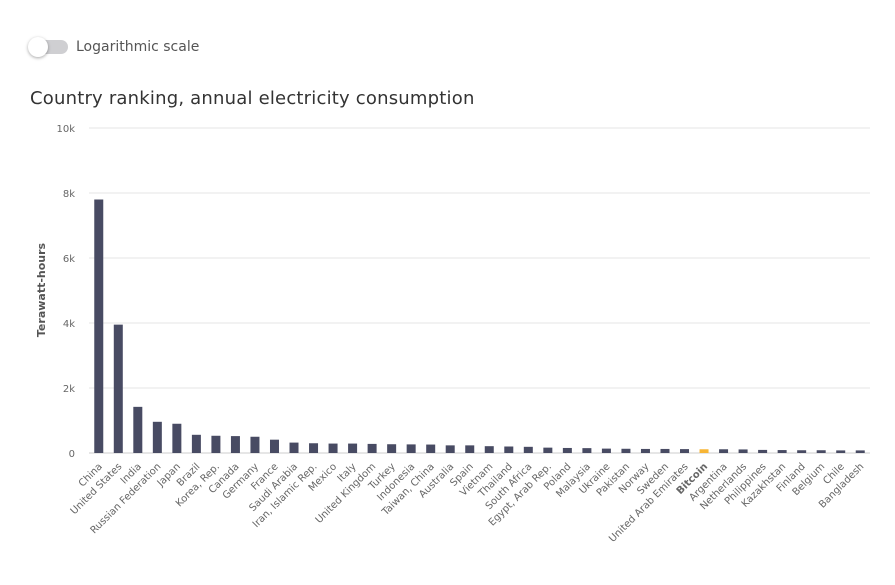  I want to click on y-axis-ticks: 0 2k 4k 6k 8k 10k, so click(65, 292).